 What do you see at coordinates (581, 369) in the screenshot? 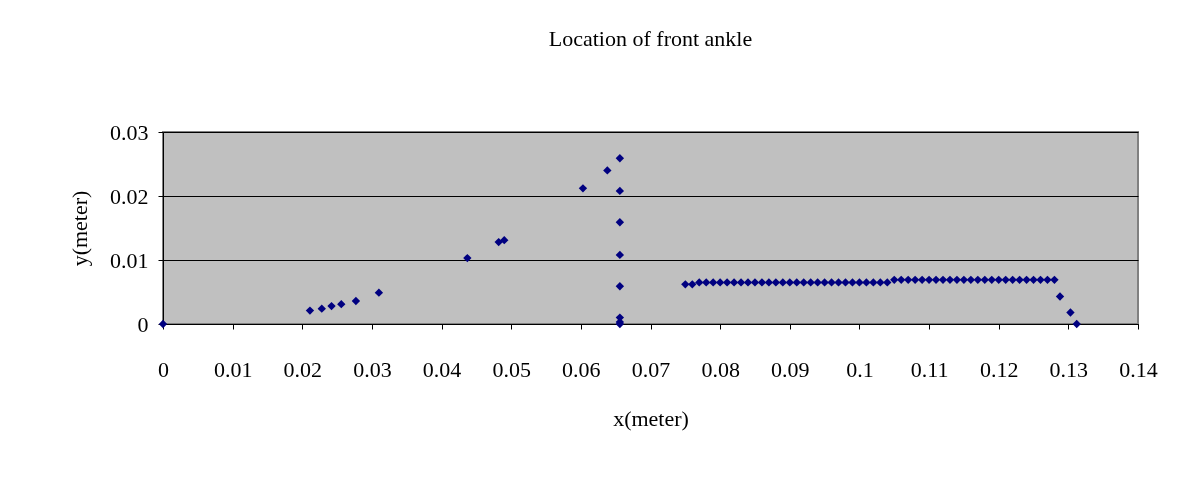
I see `x-tick-label: 0.06` at bounding box center [581, 369].